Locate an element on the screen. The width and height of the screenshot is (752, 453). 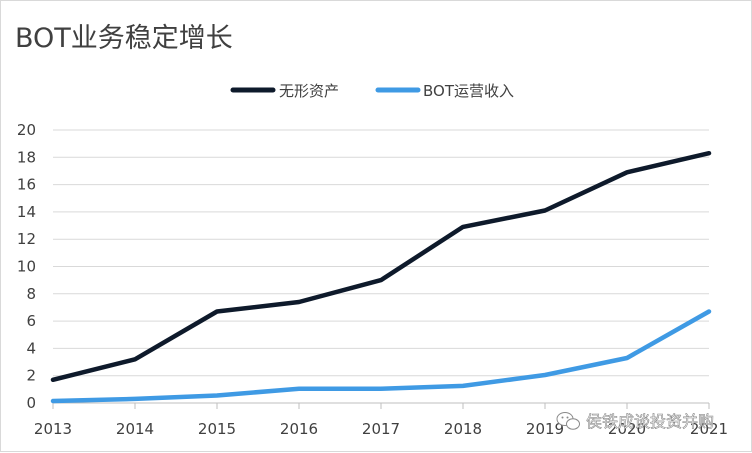
y-tick-label: 12 is located at coordinates (26, 239).